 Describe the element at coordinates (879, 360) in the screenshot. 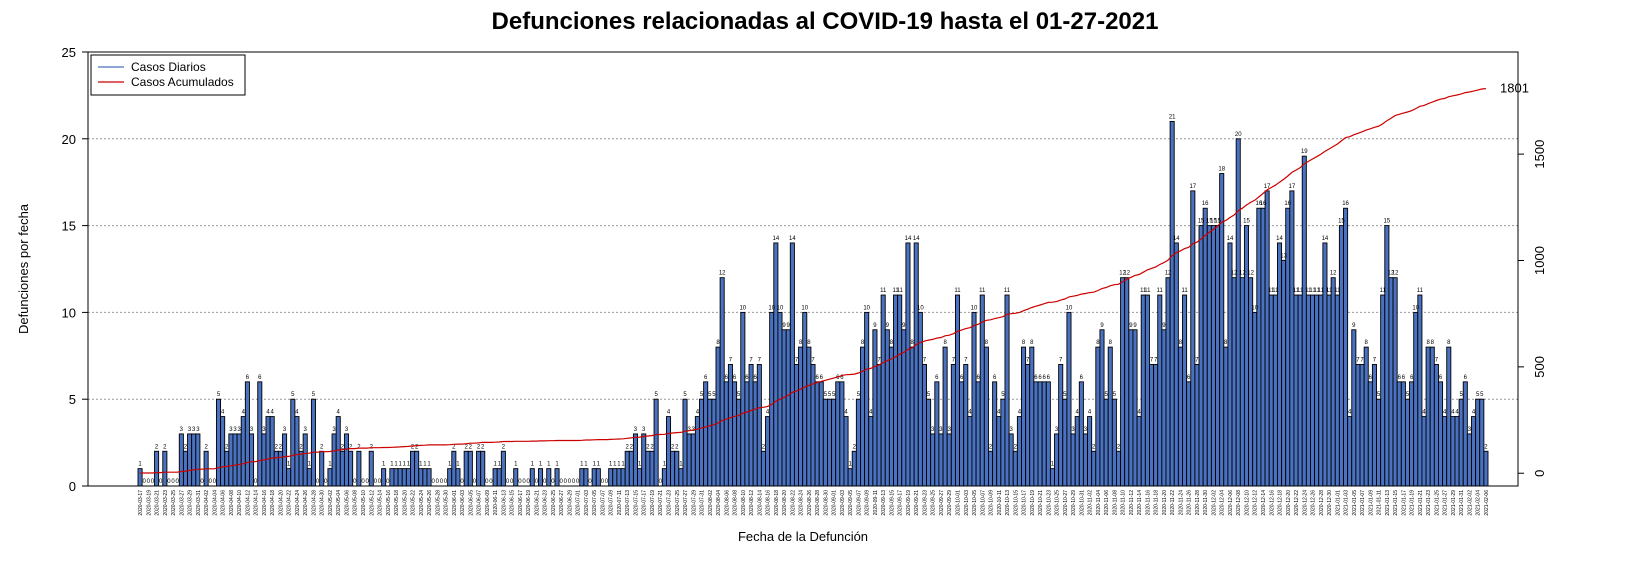

I see `bar-label: 7` at that location.